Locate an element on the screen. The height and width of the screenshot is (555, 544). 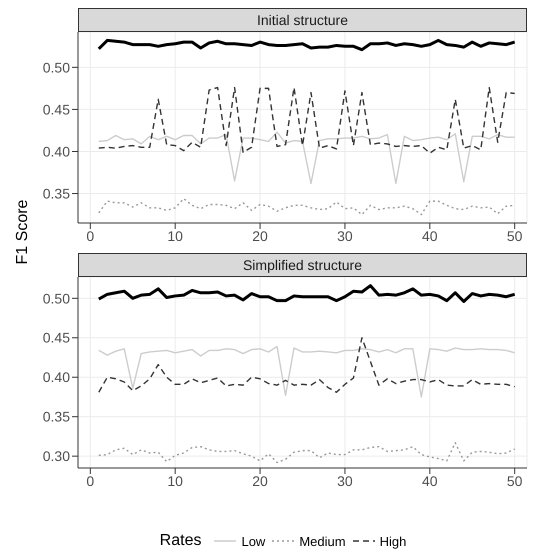
y-axis-title: F1 Score is located at coordinates (23, 232).